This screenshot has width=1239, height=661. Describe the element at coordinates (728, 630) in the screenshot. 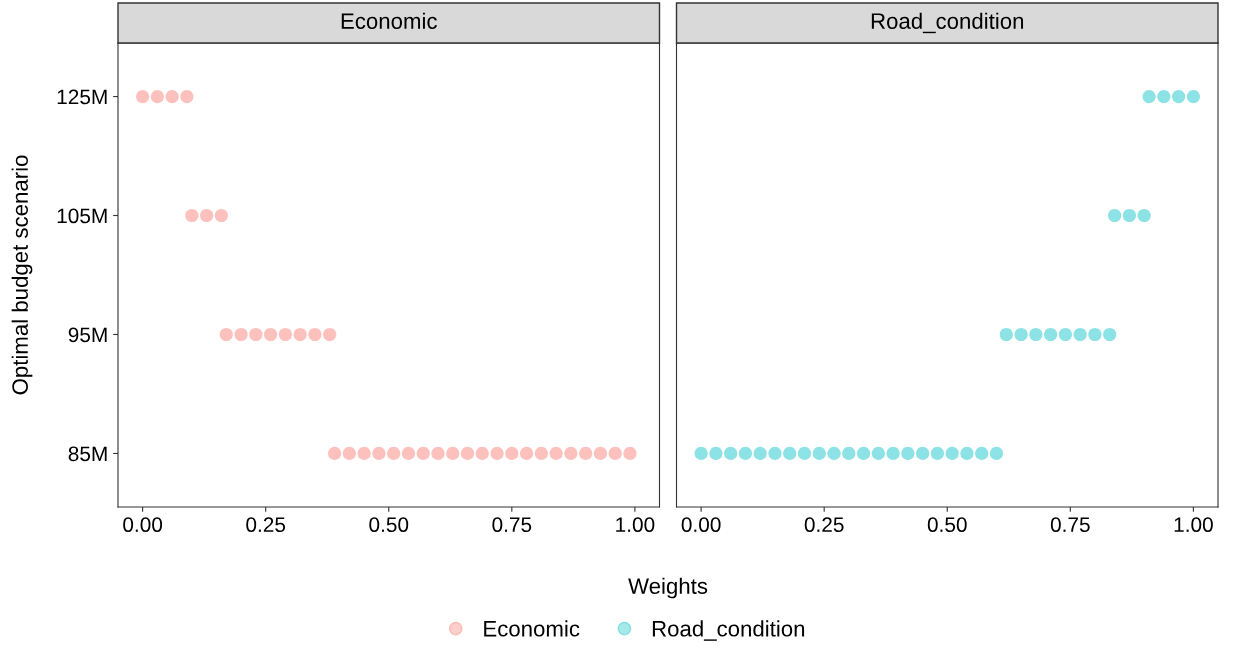

I see `legend-label: Road_condition` at that location.